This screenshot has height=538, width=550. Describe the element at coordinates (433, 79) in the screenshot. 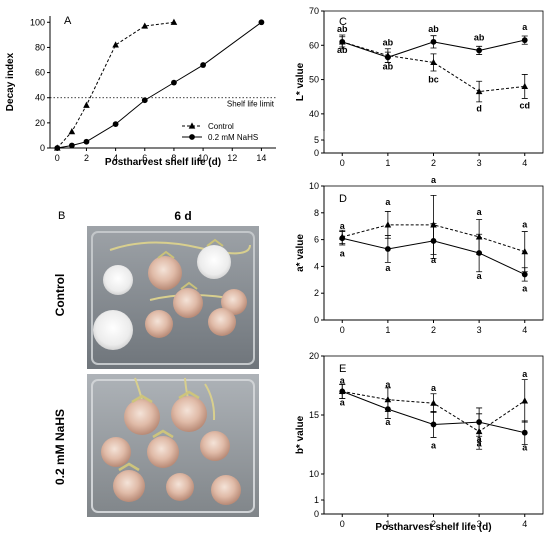

I see `significance-label-0: bc` at that location.